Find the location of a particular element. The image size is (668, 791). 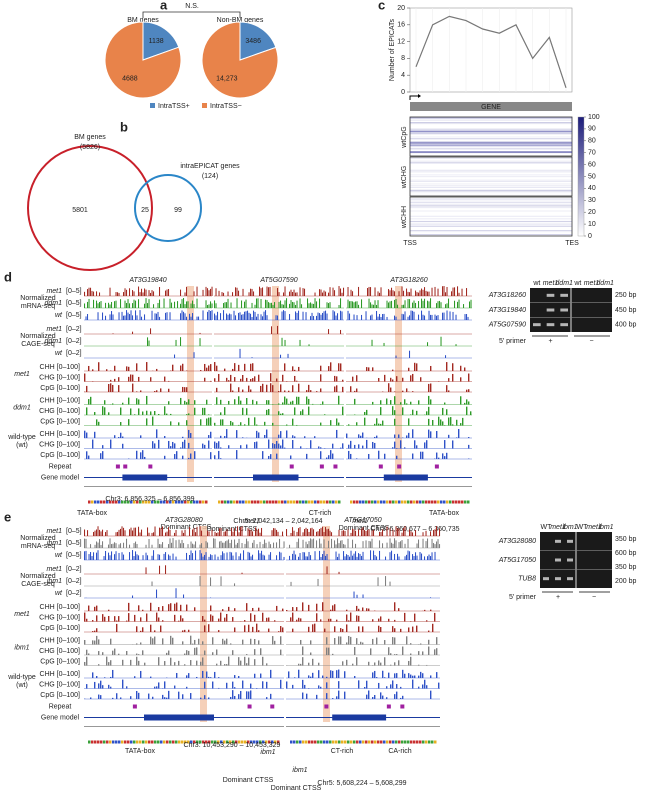

meth-track-label: CHG [0–100] is located at coordinates (59, 651).